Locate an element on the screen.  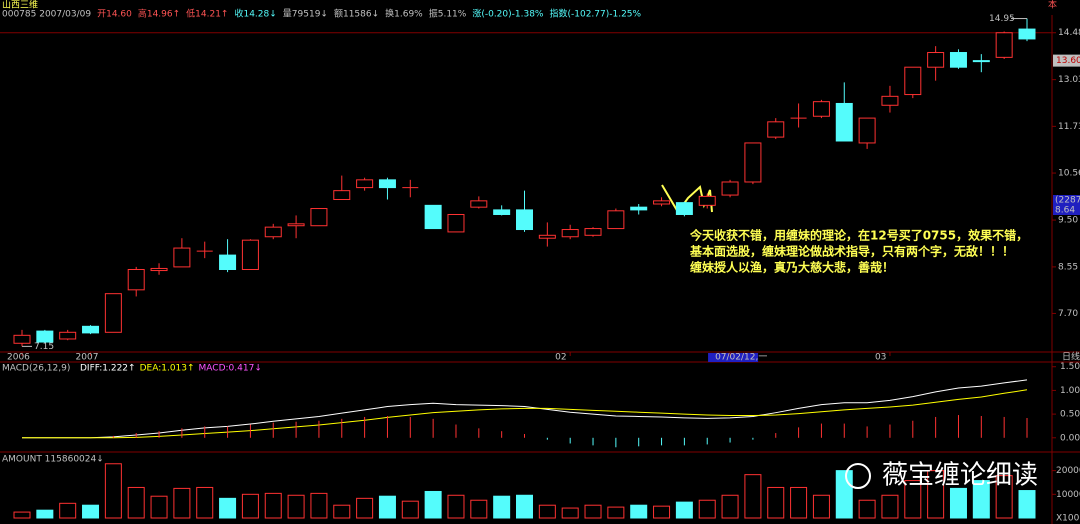
x-tick-label: 02 is located at coordinates (560, 358).